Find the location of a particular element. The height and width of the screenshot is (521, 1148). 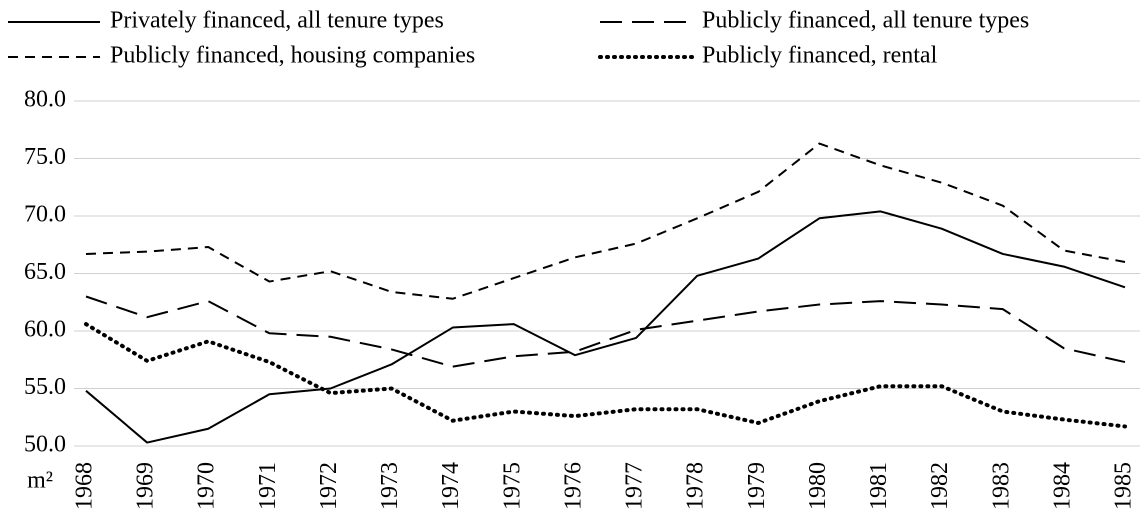

x-tick-label: 1969 is located at coordinates (146, 486).